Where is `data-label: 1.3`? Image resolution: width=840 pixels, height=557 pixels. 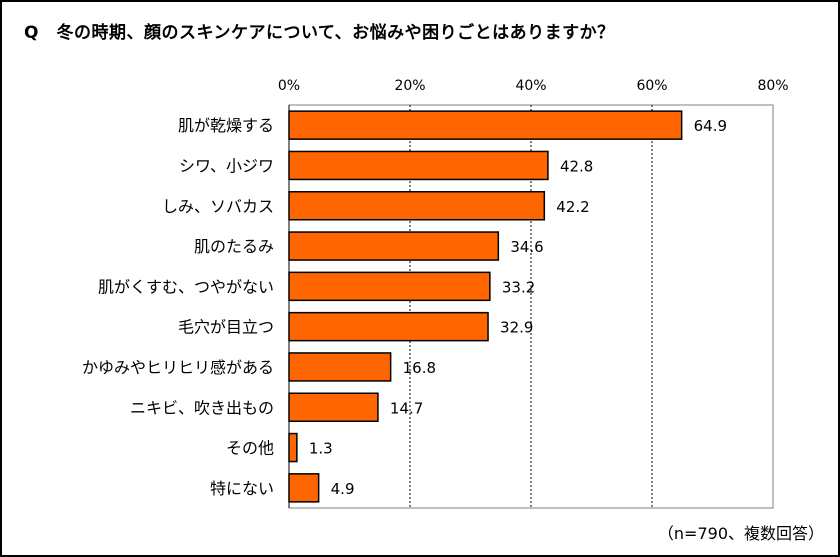 data-label: 1.3 is located at coordinates (321, 449).